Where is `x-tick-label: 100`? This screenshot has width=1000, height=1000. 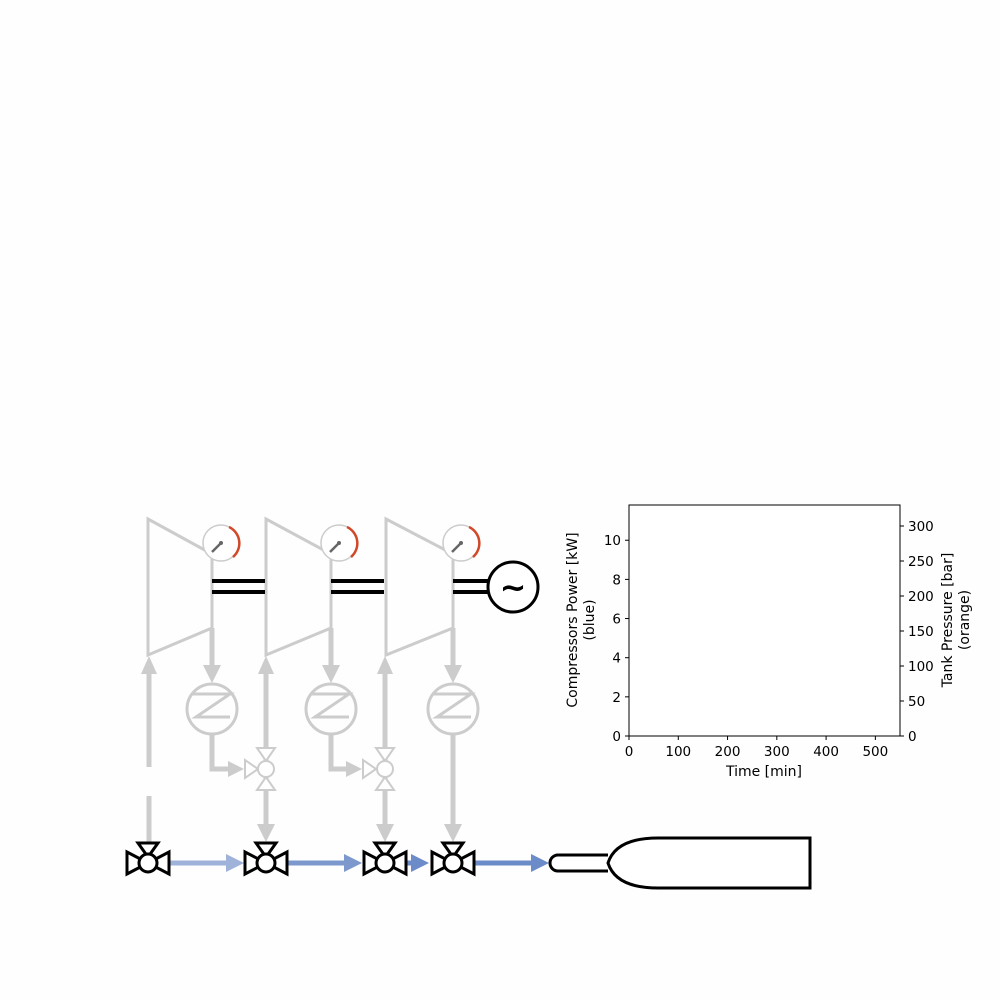
x-tick-label: 100 is located at coordinates (678, 752).